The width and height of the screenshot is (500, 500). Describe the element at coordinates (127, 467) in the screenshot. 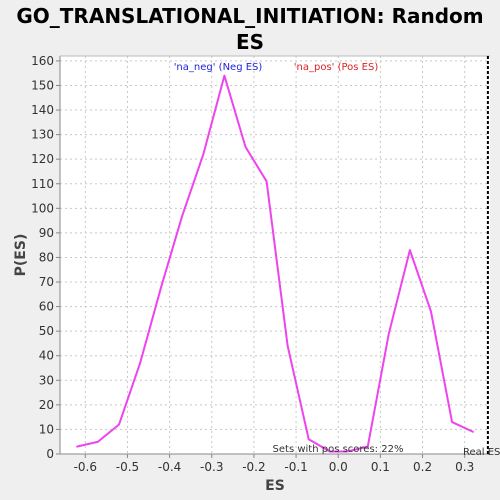

I see `x-tick-label: -0.5` at that location.